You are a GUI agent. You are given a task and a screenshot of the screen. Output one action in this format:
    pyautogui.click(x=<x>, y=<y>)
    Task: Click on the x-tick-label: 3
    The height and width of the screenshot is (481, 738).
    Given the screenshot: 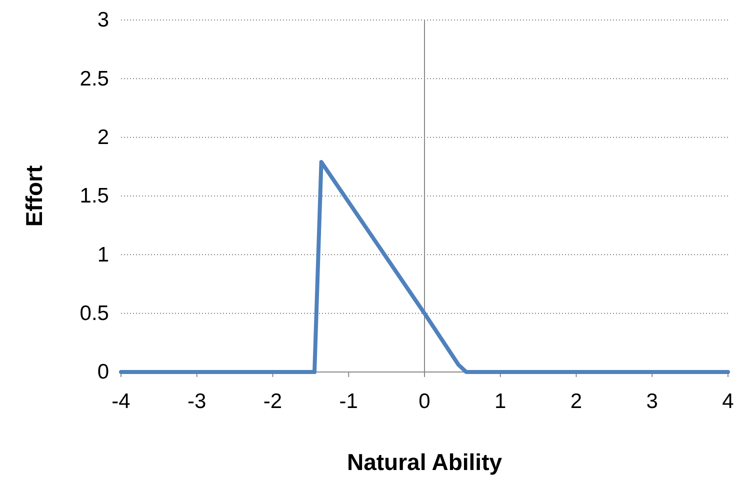 What is the action you would take?
    pyautogui.click(x=652, y=401)
    